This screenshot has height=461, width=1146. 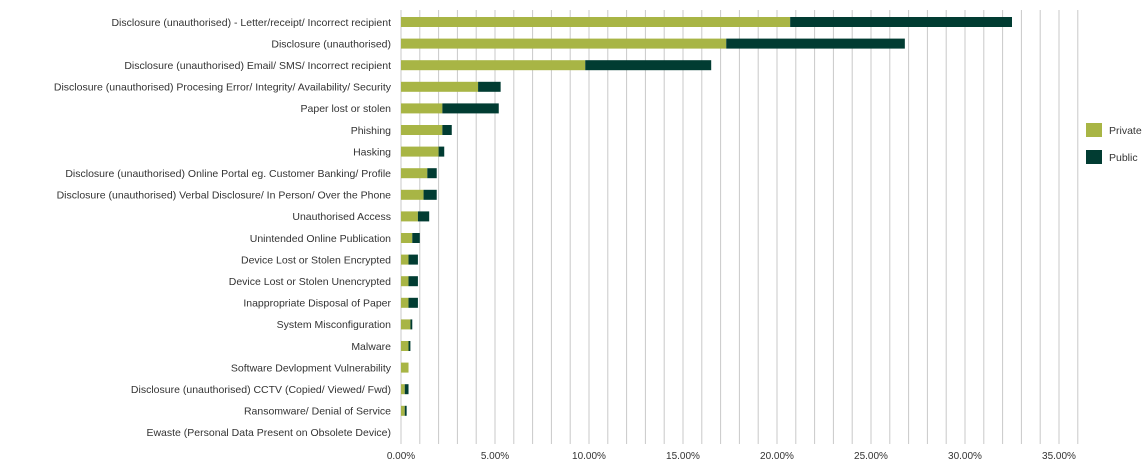 I want to click on category-label: Phishing, so click(x=371, y=131).